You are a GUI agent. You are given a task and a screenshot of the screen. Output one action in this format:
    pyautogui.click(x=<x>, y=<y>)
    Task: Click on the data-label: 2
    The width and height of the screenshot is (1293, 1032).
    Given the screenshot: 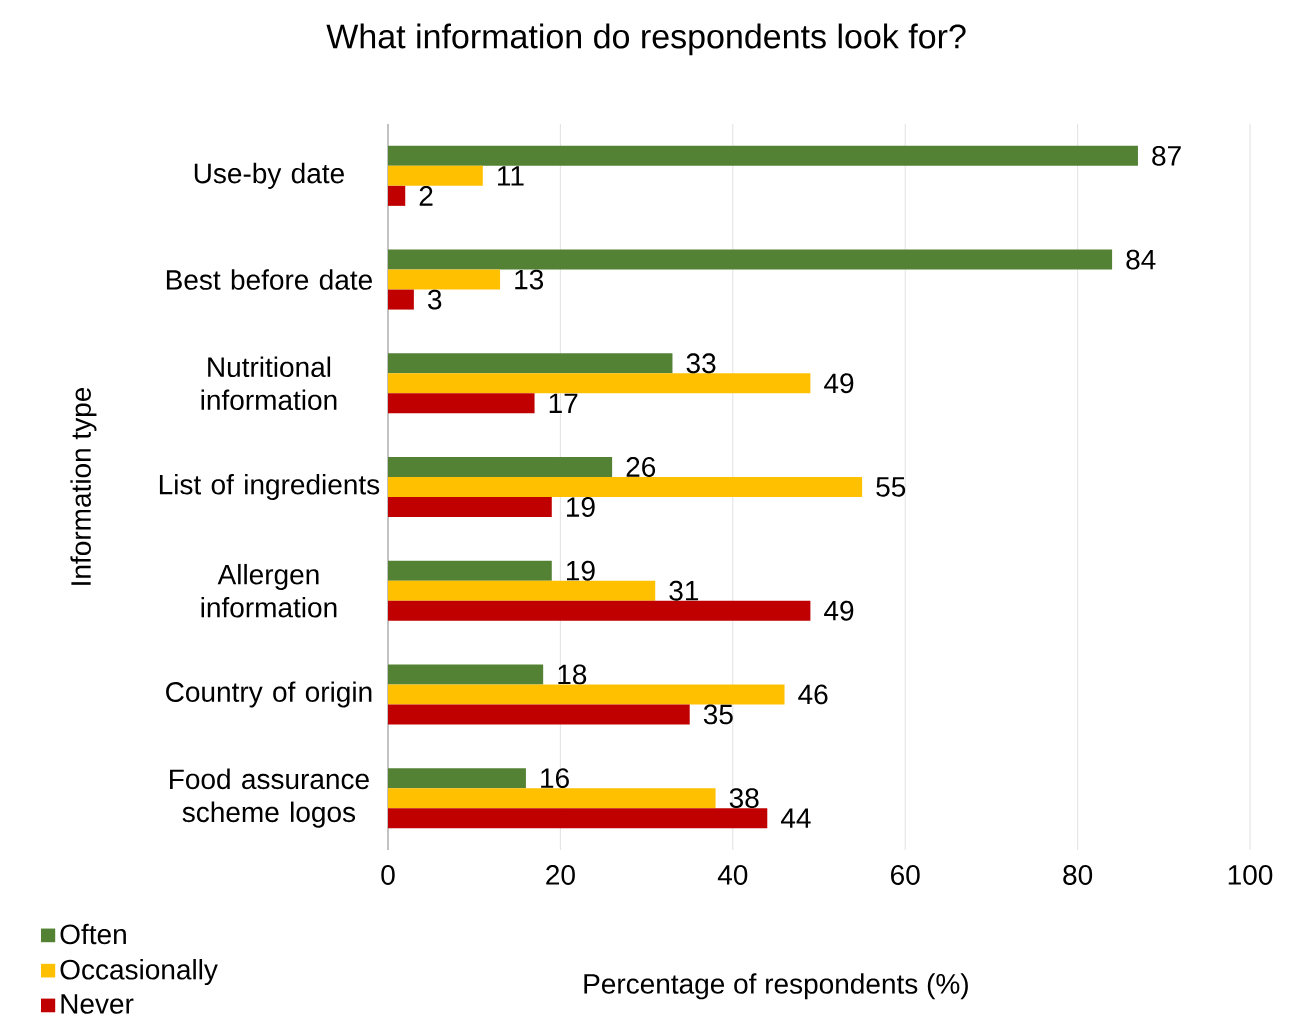 What is the action you would take?
    pyautogui.click(x=426, y=196)
    